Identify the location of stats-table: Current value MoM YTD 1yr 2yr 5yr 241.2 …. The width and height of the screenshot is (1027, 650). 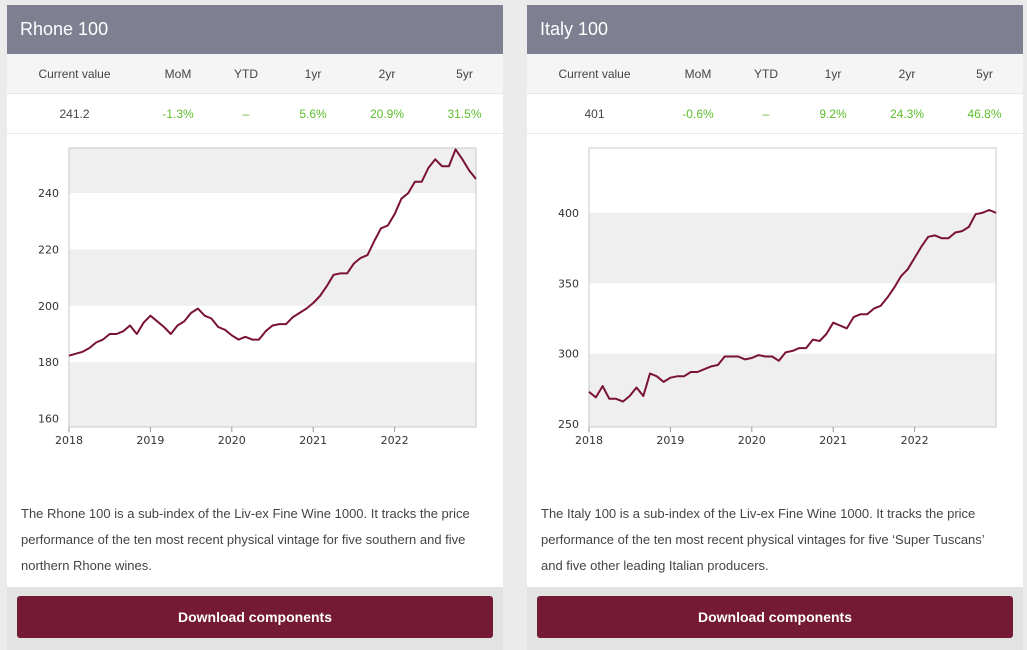
(255, 94).